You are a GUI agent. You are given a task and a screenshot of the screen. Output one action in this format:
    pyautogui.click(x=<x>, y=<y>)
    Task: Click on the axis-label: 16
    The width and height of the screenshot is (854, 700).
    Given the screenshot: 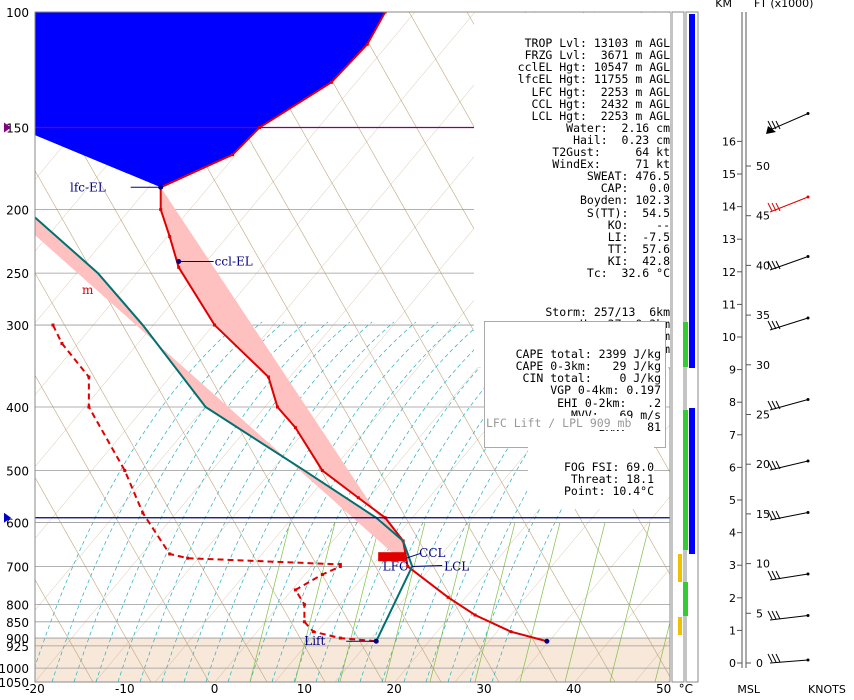 What is the action you would take?
    pyautogui.click(x=729, y=141)
    